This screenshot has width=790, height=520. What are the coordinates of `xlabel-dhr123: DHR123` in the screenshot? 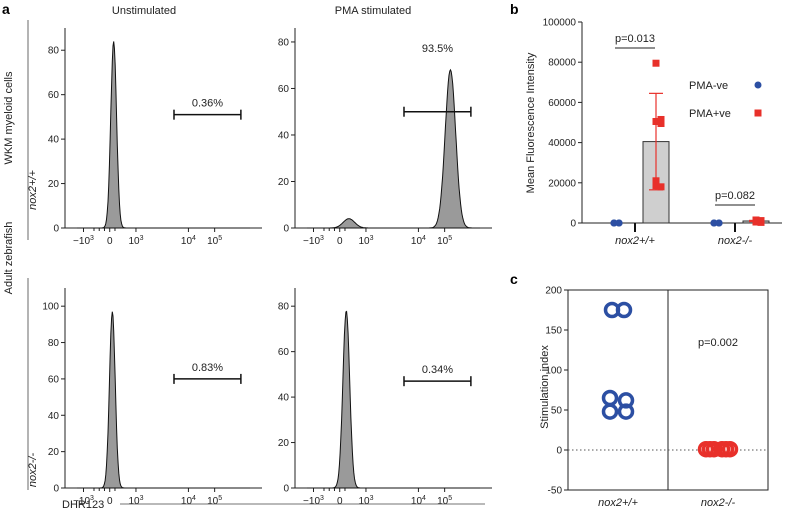 It's located at (83, 505).